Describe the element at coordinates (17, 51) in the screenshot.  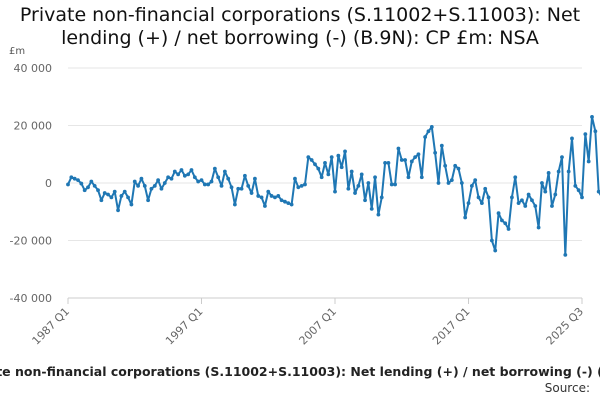
I see `y-axis-unit-label: £m` at that location.